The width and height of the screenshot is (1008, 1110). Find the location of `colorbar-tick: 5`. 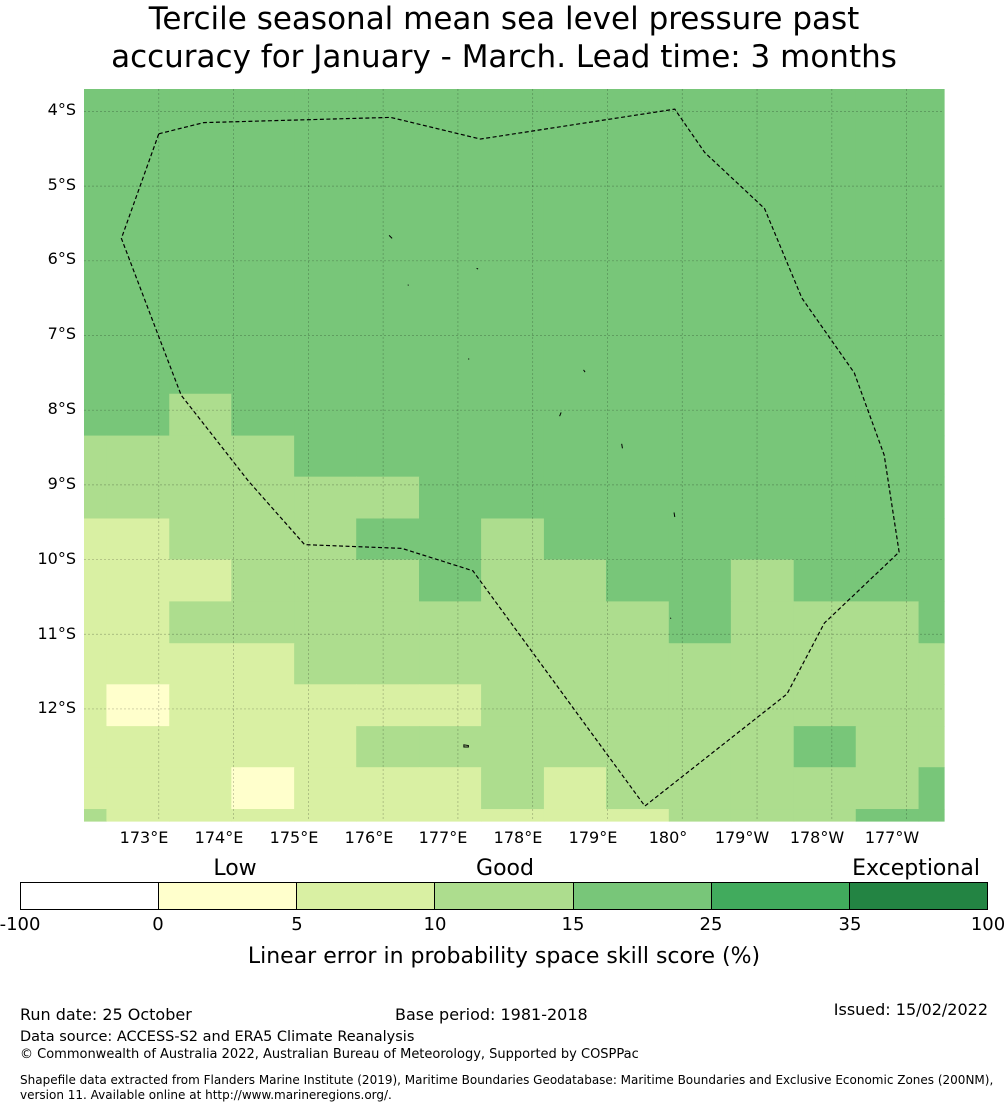

colorbar-tick: 5 is located at coordinates (297, 924).